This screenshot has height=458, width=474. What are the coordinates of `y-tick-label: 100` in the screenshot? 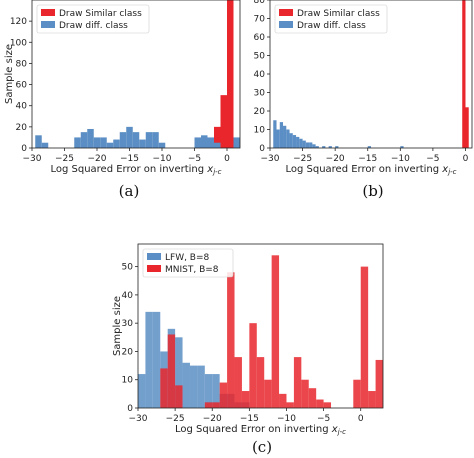 It's located at (18, 43).